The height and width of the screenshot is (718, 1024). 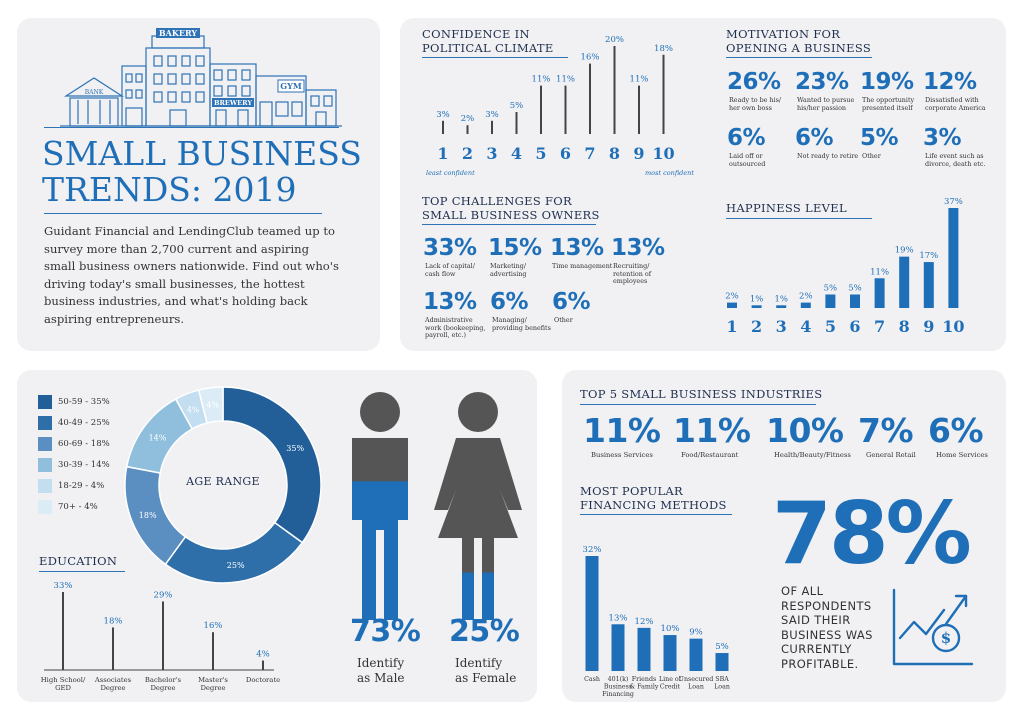 I want to click on motivation-pct: 3%, so click(x=942, y=138).